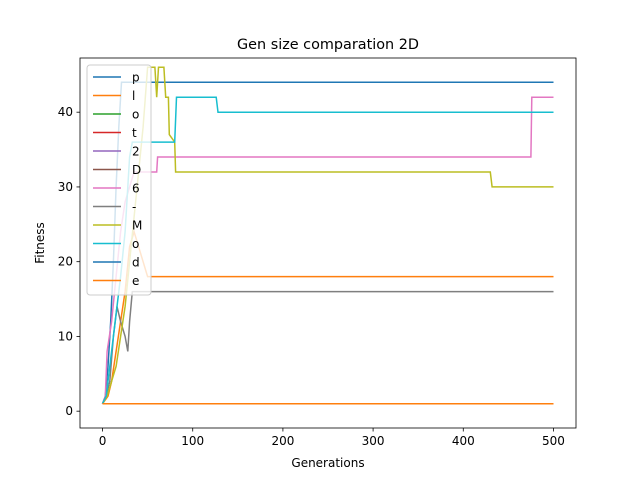 This screenshot has width=640, height=480. What do you see at coordinates (135, 281) in the screenshot?
I see `legend-label: e` at bounding box center [135, 281].